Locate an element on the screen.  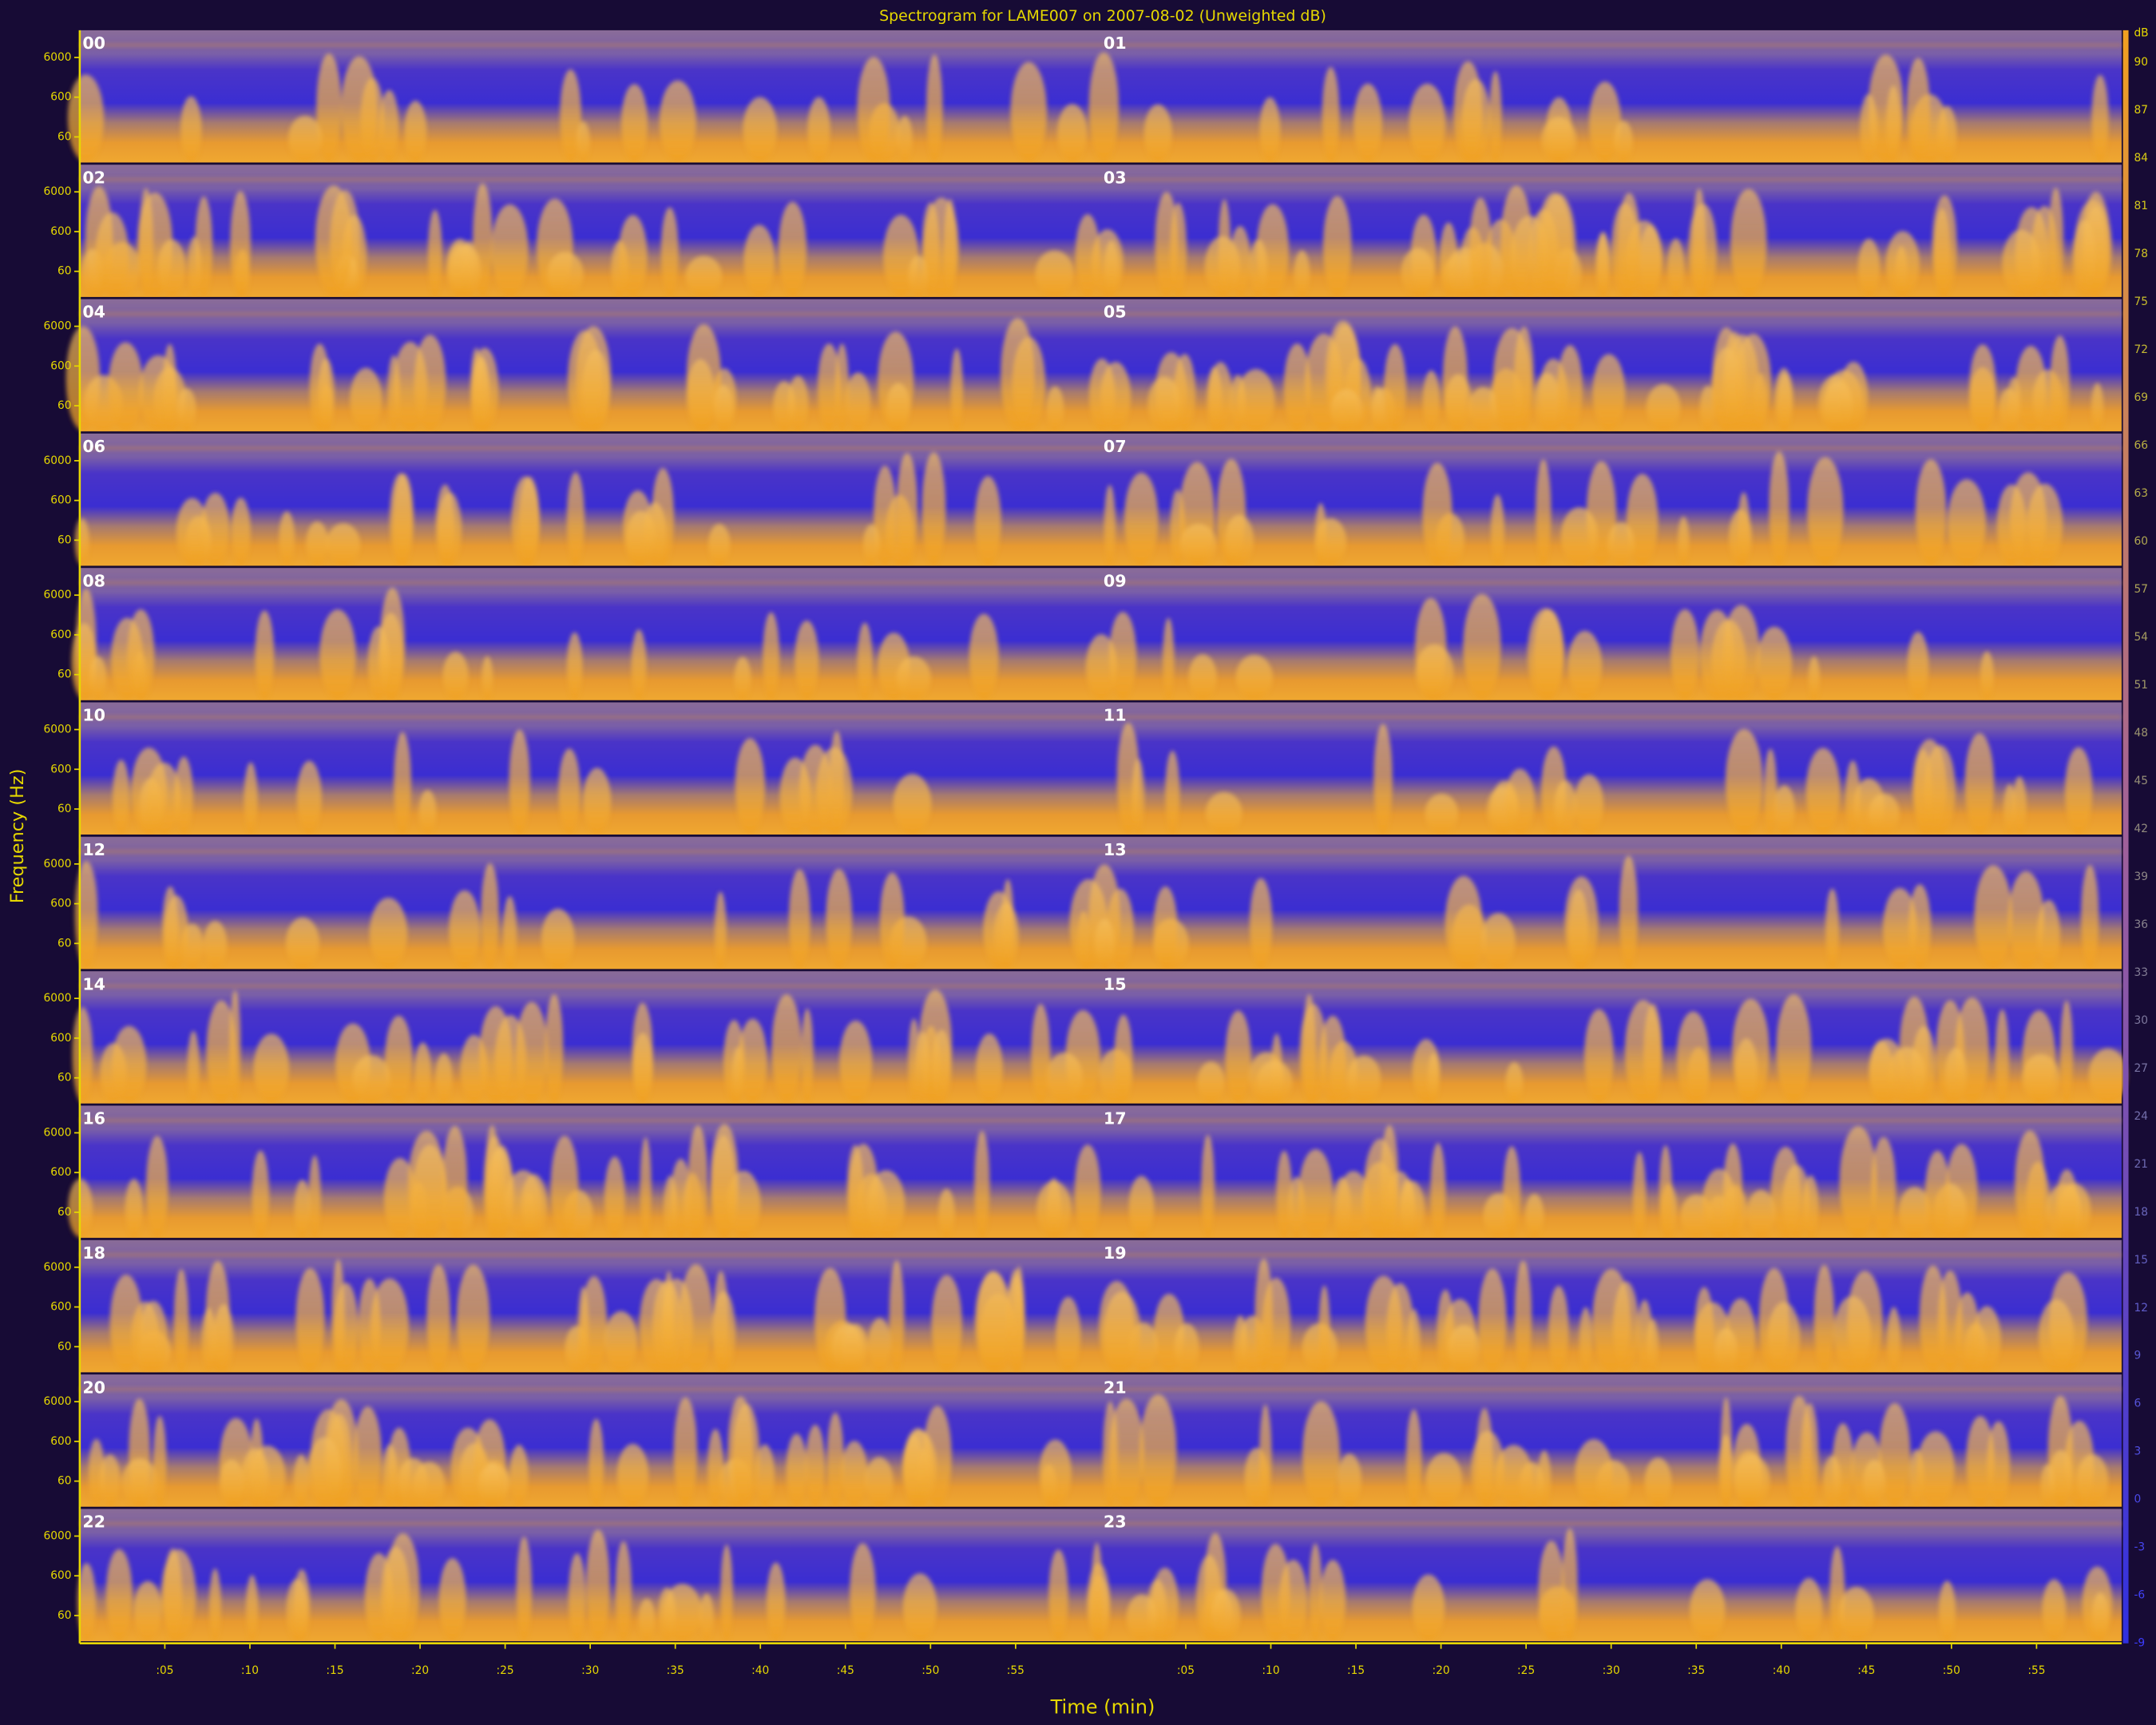
panel-label: 12 is located at coordinates (93, 850).